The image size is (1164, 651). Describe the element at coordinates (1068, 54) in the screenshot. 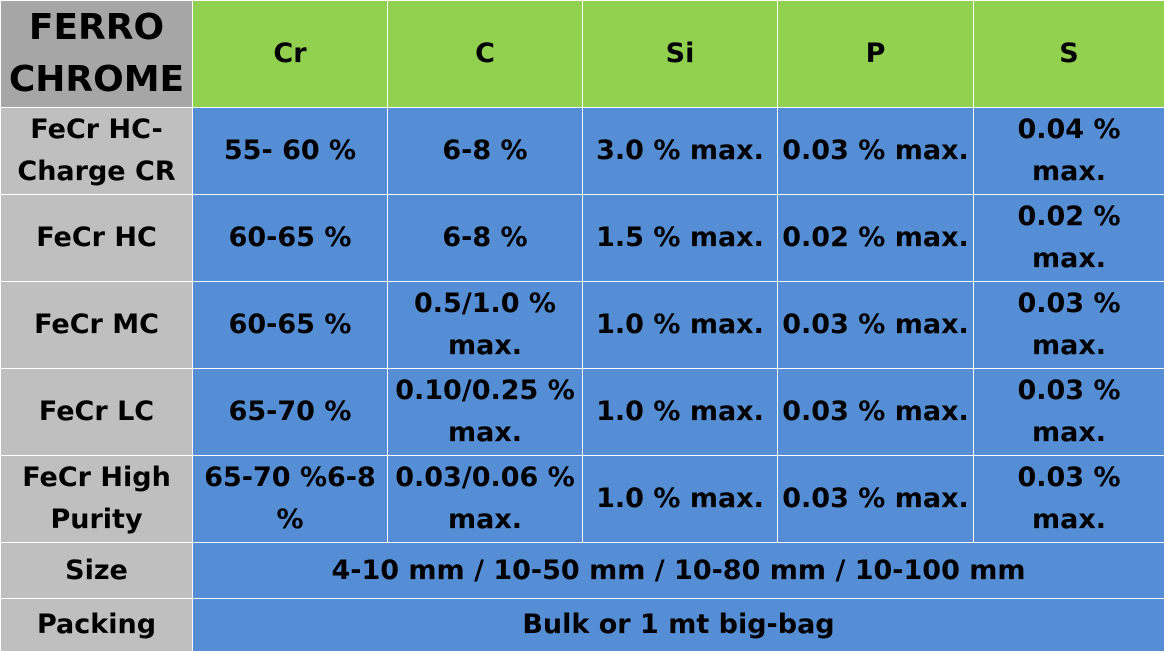

I see `column-header-s: S` at that location.